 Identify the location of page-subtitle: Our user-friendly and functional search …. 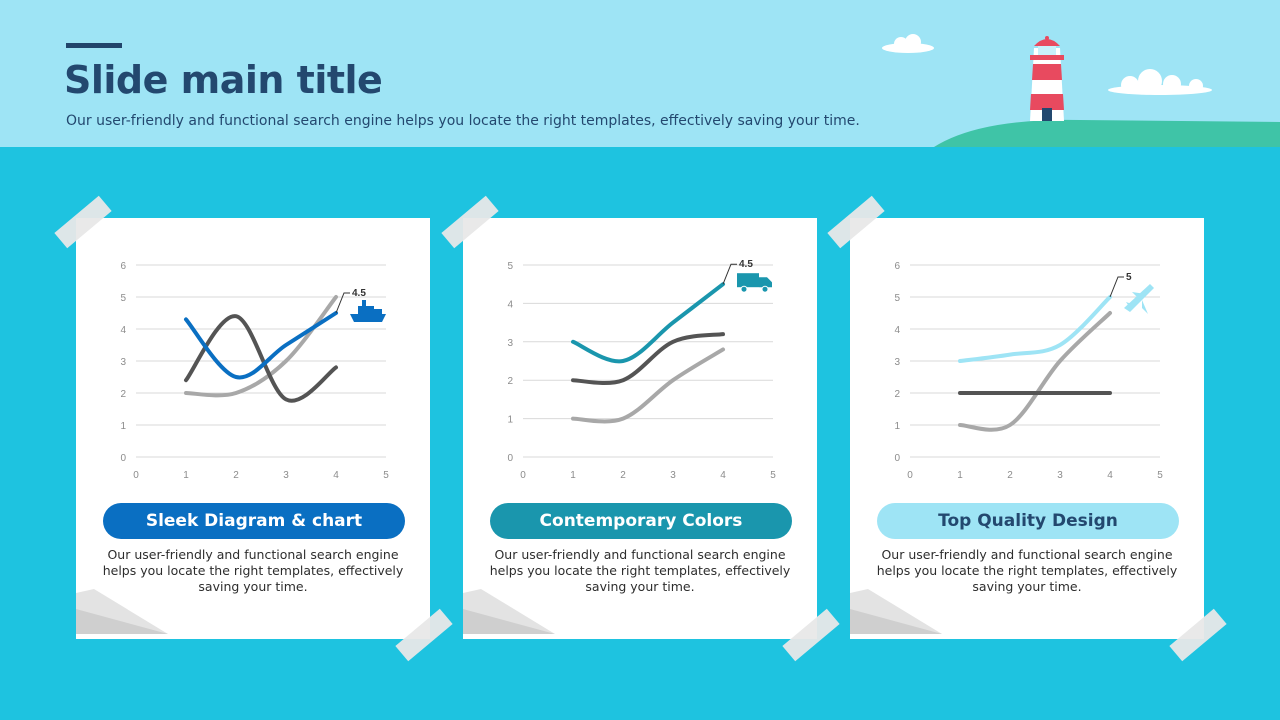
(463, 121).